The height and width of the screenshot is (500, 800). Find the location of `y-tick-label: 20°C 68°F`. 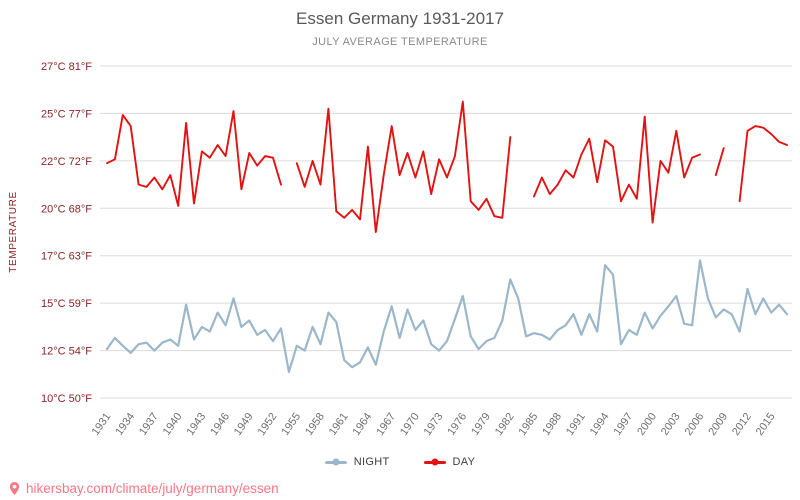

y-tick-label: 20°C 68°F is located at coordinates (66, 209).